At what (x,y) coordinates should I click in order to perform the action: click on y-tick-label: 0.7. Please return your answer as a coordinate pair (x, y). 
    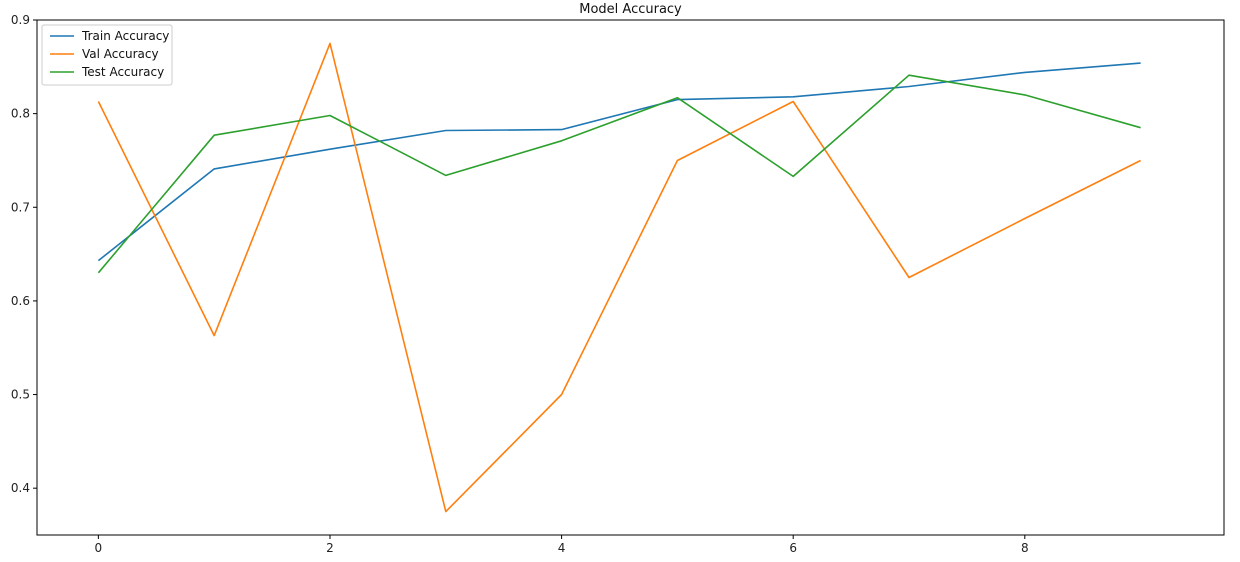
    Looking at the image, I should click on (20, 207).